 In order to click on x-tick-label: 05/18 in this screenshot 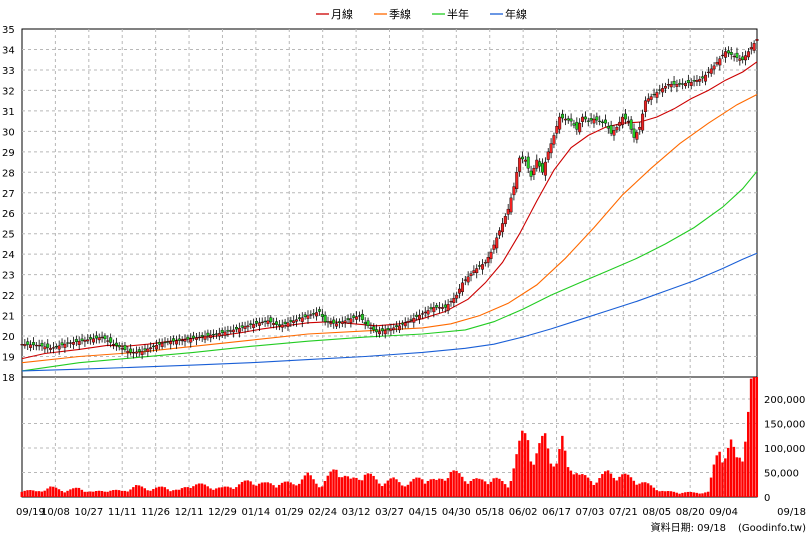, I will do `click(489, 512)`.